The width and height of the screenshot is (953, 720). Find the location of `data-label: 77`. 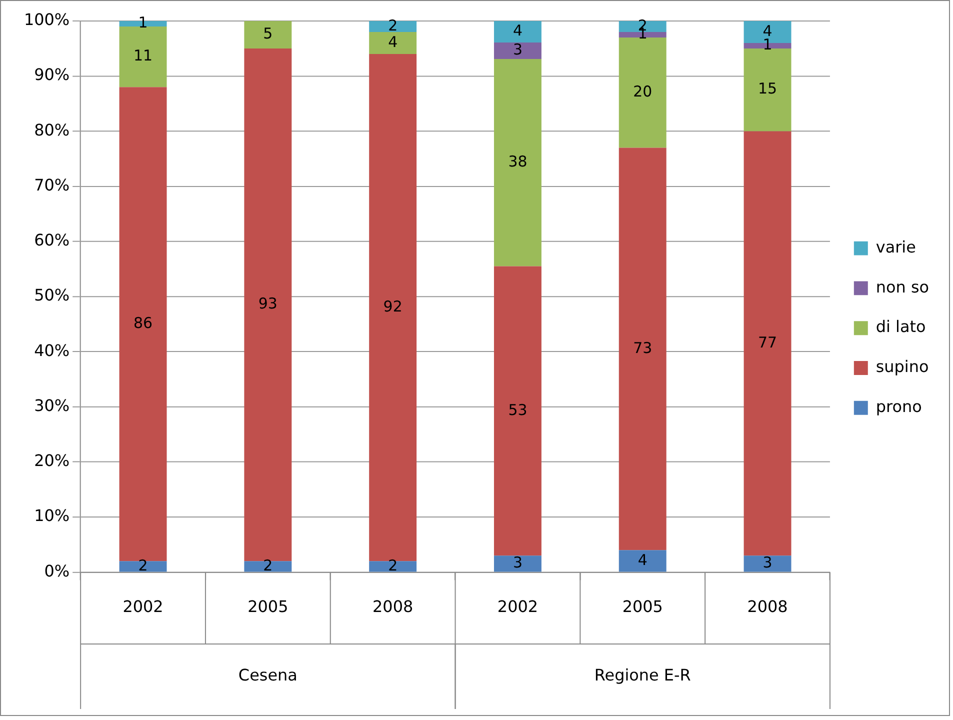

data-label: 77 is located at coordinates (768, 342).